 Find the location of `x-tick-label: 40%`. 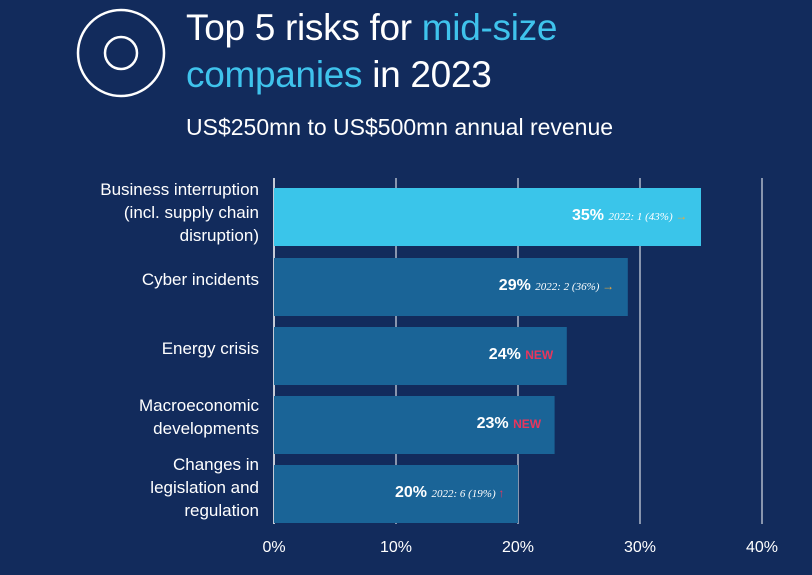

x-tick-label: 40% is located at coordinates (762, 547).